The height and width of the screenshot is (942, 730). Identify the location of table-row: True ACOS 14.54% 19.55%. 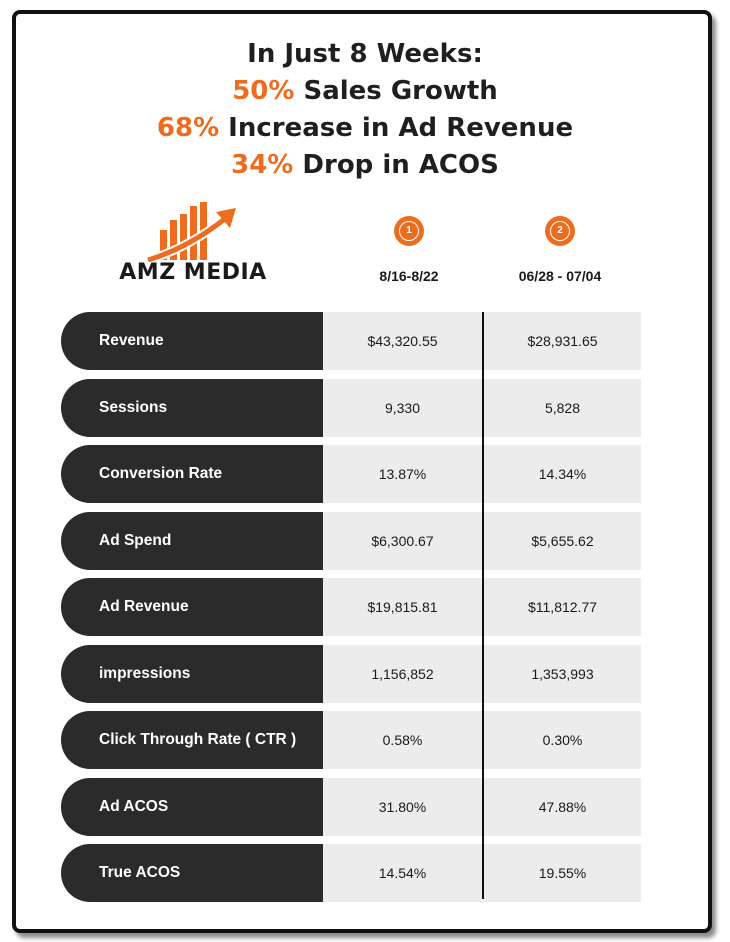
(351, 873).